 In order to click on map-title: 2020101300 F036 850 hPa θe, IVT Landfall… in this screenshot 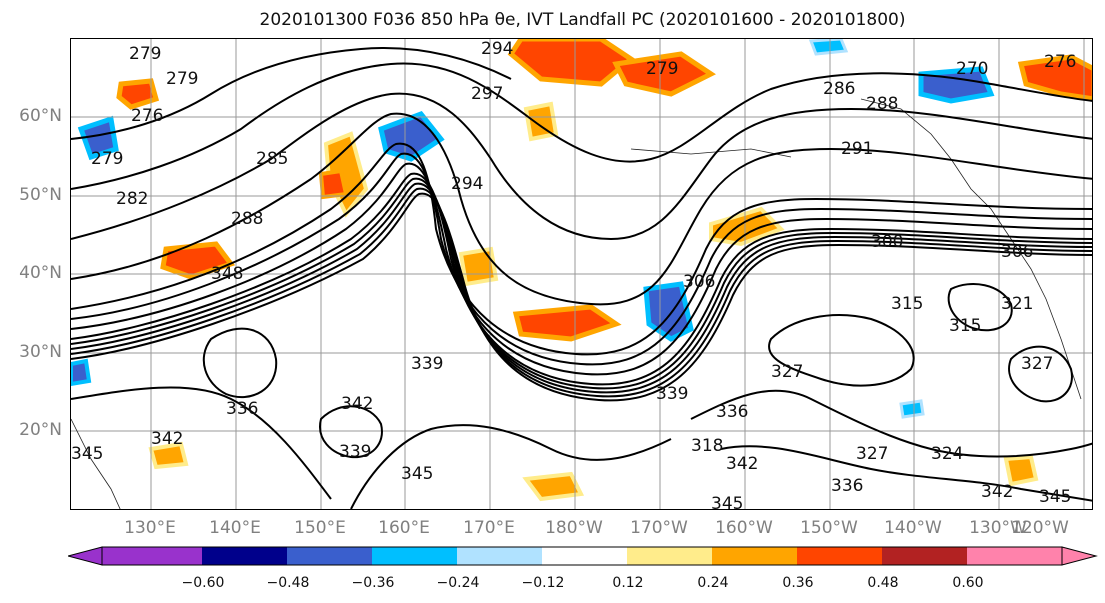, I will do `click(582, 20)`.